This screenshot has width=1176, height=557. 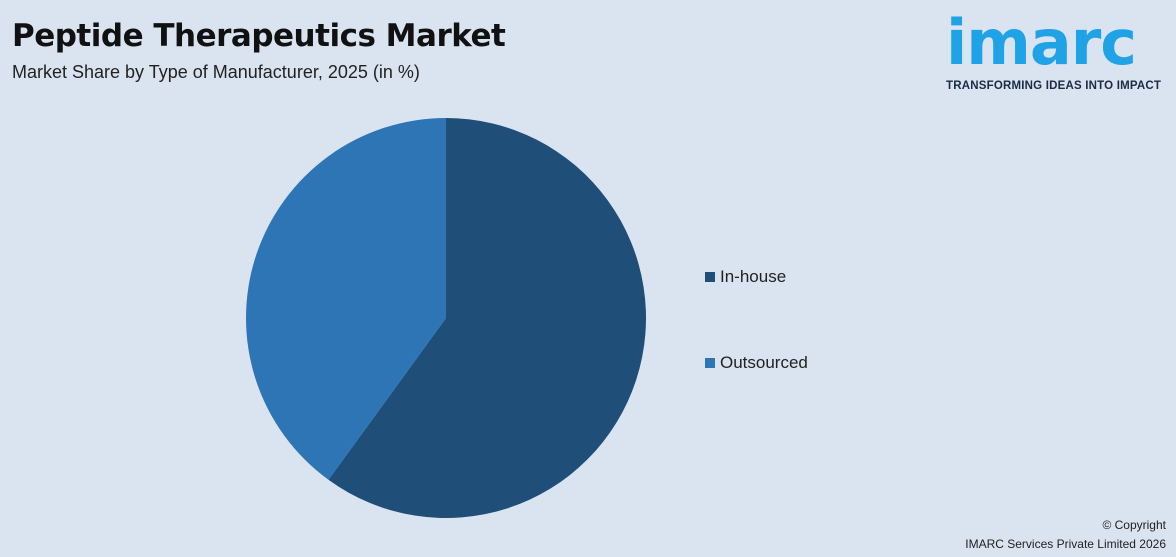 What do you see at coordinates (764, 362) in the screenshot?
I see `legend-label: Outsourced` at bounding box center [764, 362].